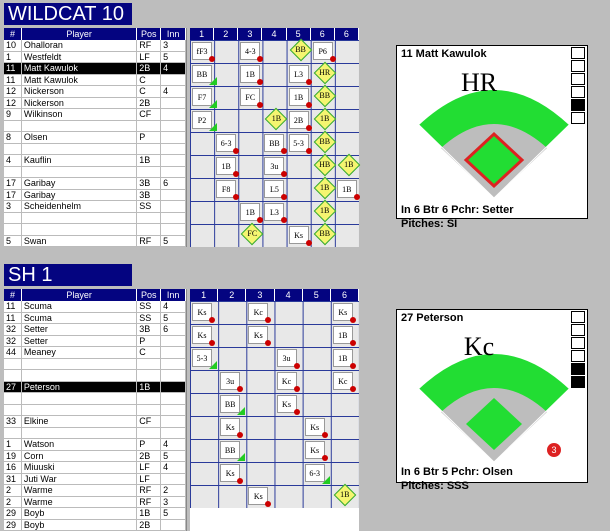 The height and width of the screenshot is (531, 610). What do you see at coordinates (325, 51) in the screenshot?
I see `plate-appearance: P6` at bounding box center [325, 51].